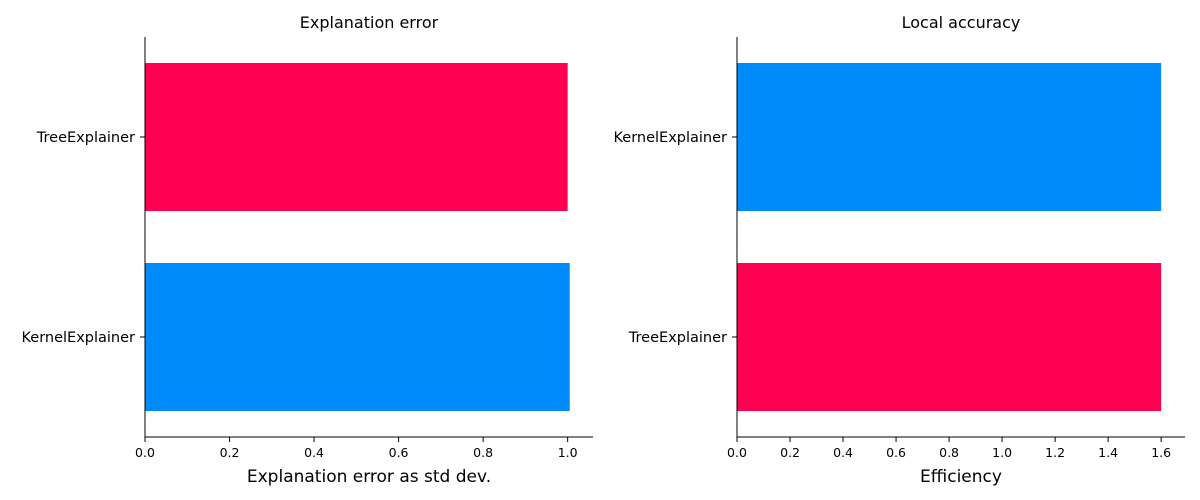 This screenshot has height=500, width=1200. What do you see at coordinates (1161, 452) in the screenshot?
I see `x-tick-label: 1.6` at bounding box center [1161, 452].